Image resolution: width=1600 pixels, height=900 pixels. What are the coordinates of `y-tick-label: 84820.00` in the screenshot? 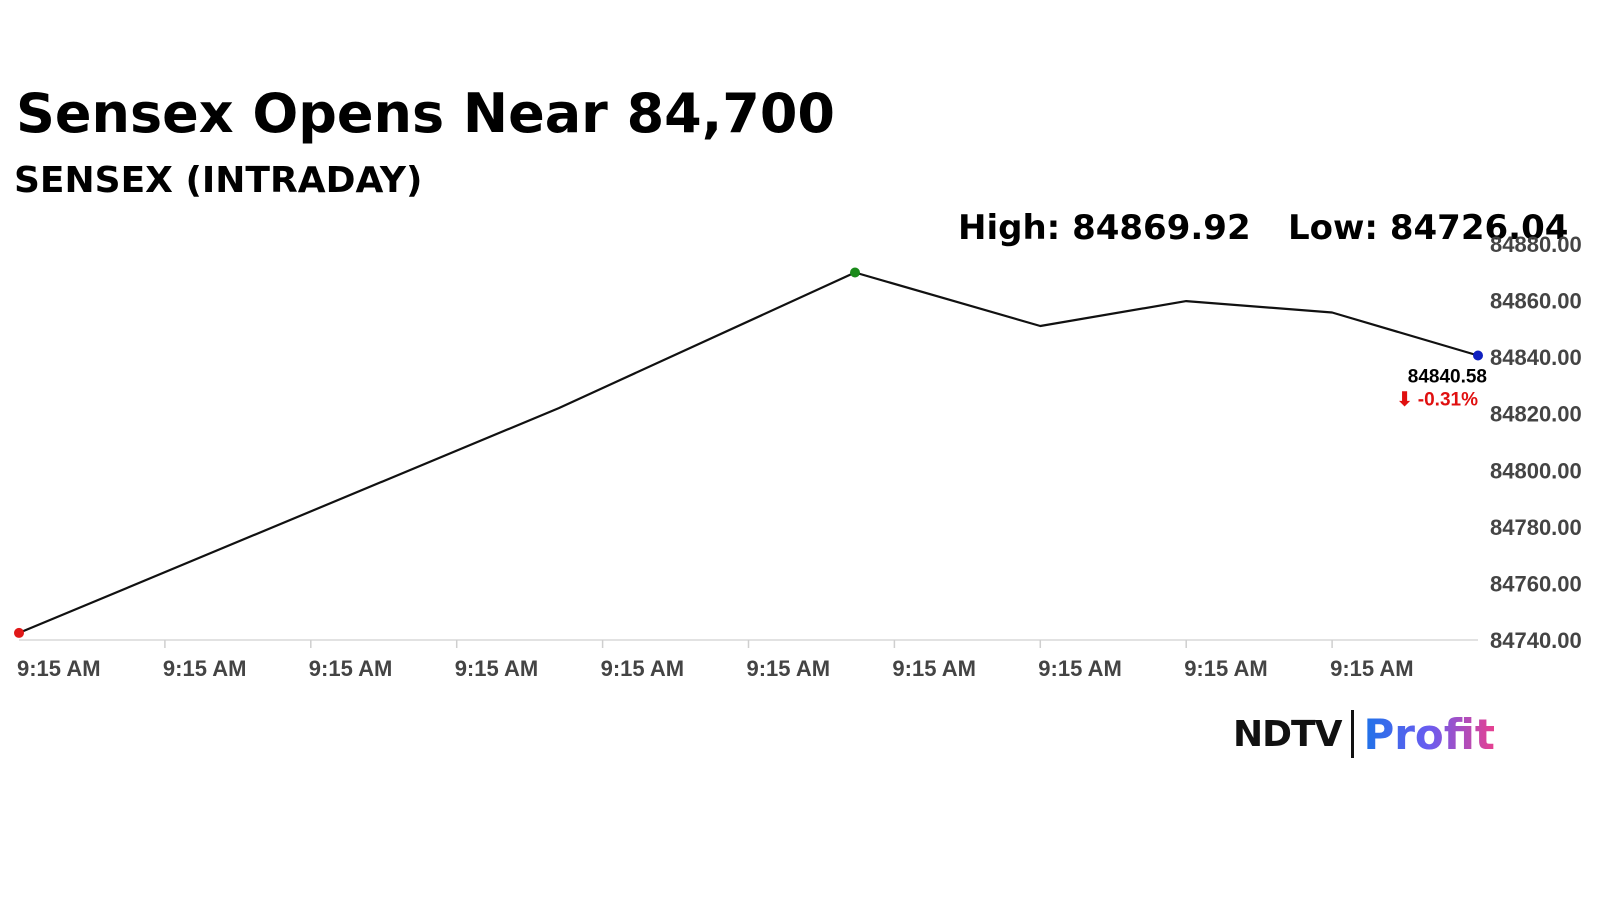 It's located at (1536, 414).